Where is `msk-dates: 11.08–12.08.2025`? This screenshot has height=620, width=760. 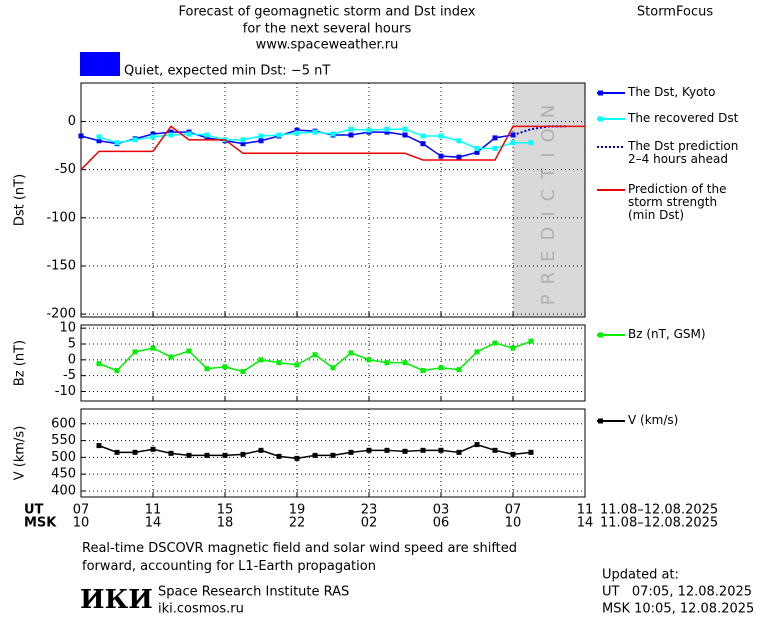
msk-dates: 11.08–12.08.2025 is located at coordinates (659, 523).